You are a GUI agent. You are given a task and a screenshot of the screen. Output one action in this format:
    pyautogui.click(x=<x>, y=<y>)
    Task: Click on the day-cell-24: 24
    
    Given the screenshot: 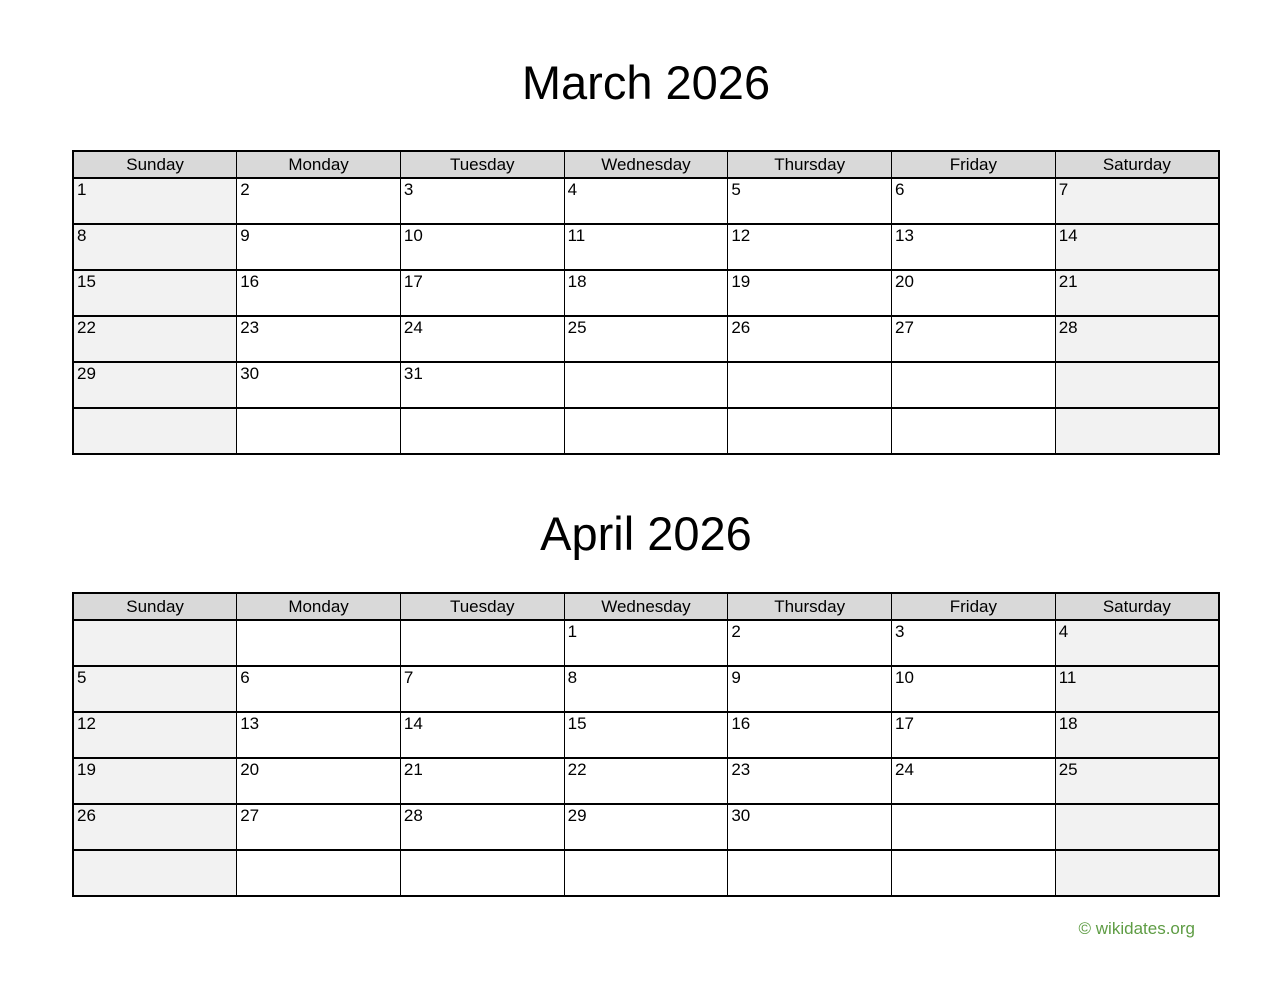 What is the action you would take?
    pyautogui.click(x=973, y=781)
    